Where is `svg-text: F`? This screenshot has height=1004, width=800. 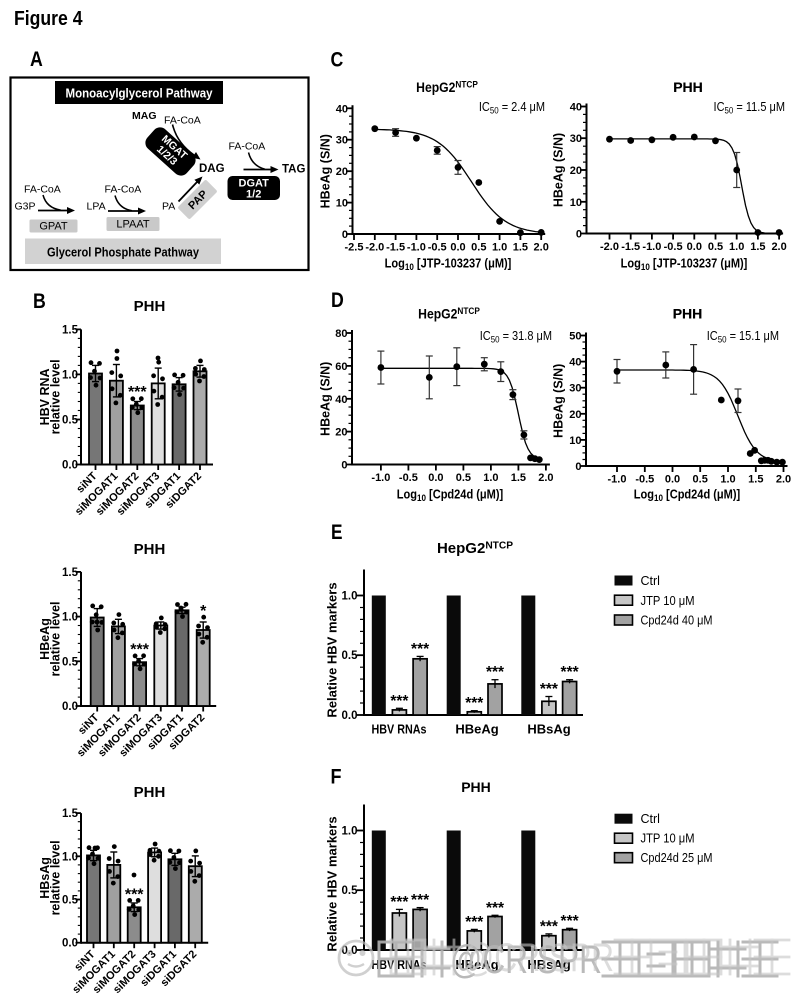
svg-text: F is located at coordinates (336, 777).